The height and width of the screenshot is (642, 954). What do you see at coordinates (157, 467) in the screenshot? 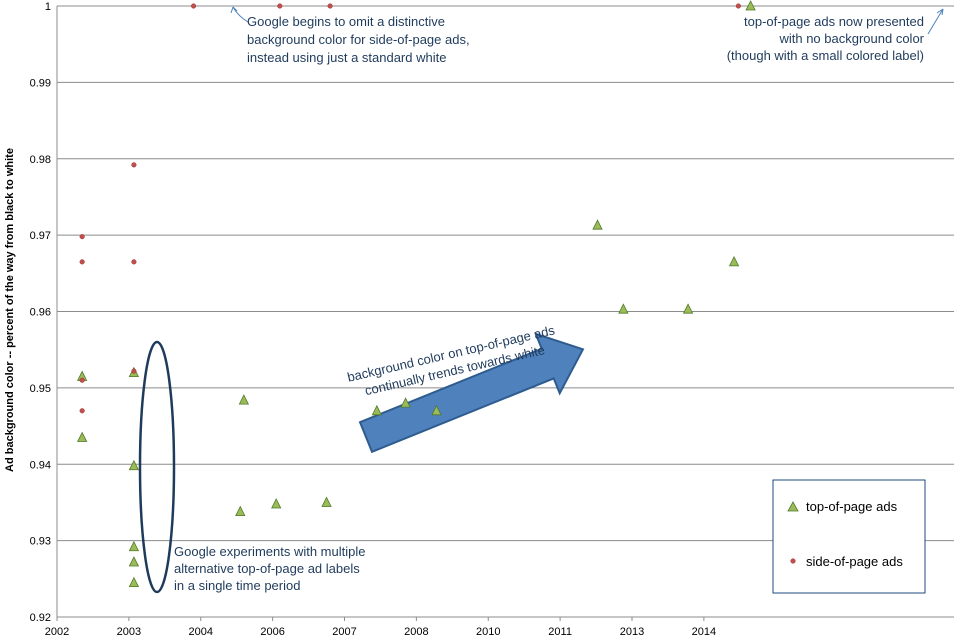
I see `experiments-ellipse` at bounding box center [157, 467].